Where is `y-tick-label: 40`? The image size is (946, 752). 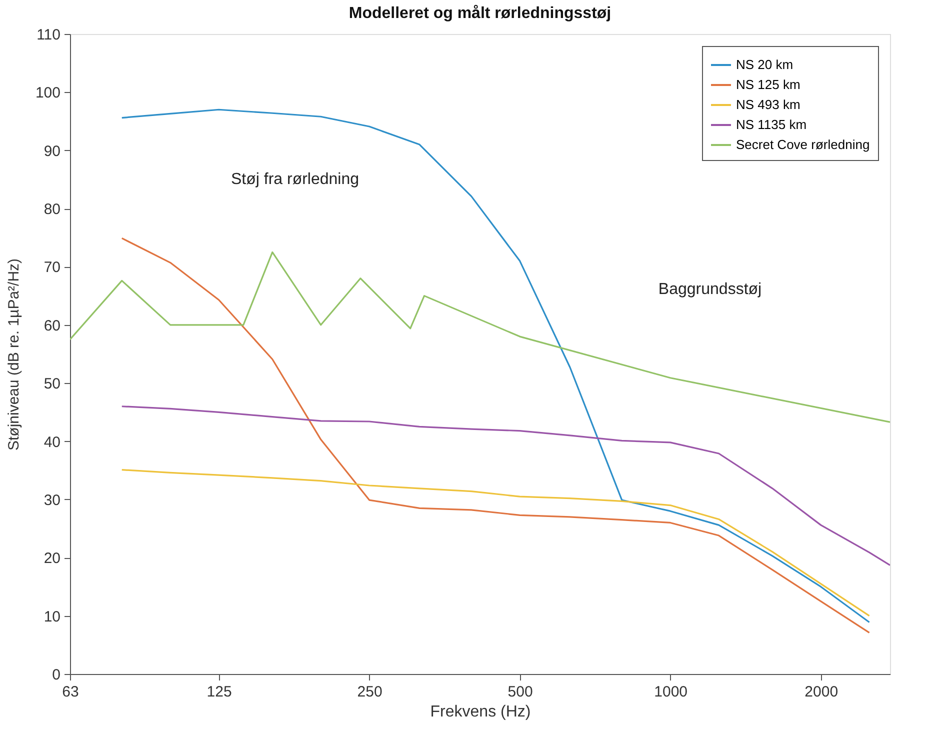 y-tick-label: 40 is located at coordinates (52, 442).